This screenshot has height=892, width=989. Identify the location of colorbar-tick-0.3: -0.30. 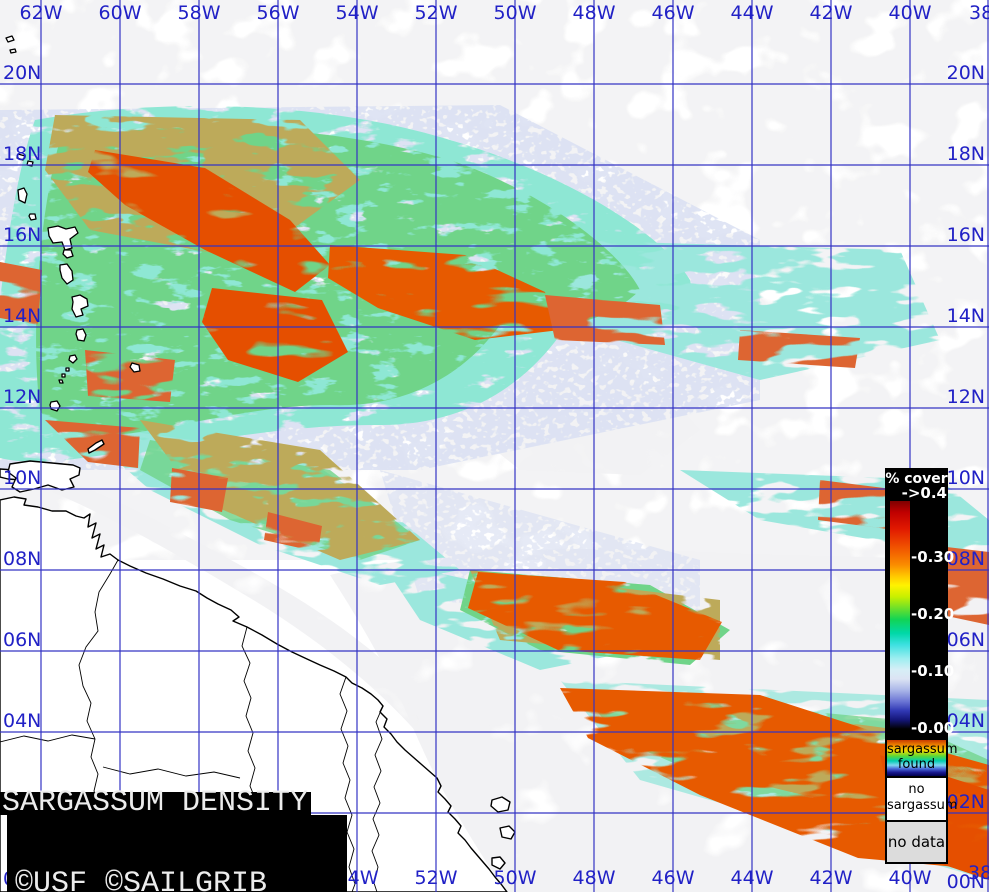
(933, 557).